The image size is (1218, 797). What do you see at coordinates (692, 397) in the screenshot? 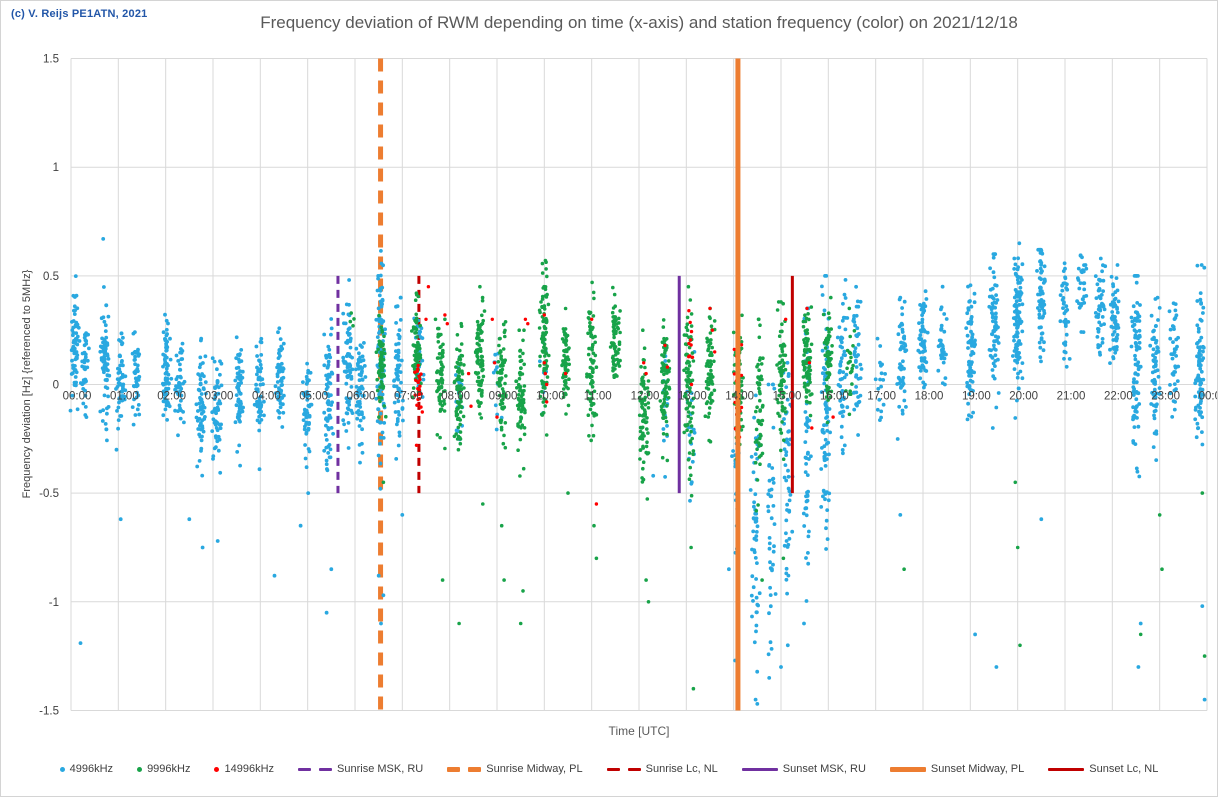
I see `x-tick-label: 13:00` at bounding box center [692, 397].